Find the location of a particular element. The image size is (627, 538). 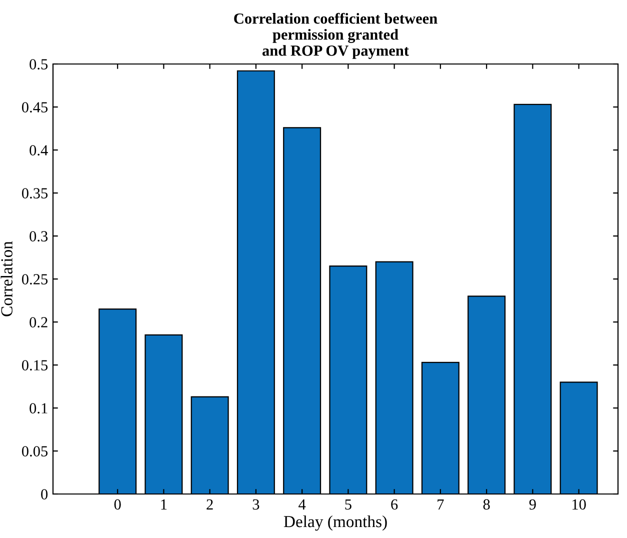

x-axis-title: Delay (months) is located at coordinates (335, 523).